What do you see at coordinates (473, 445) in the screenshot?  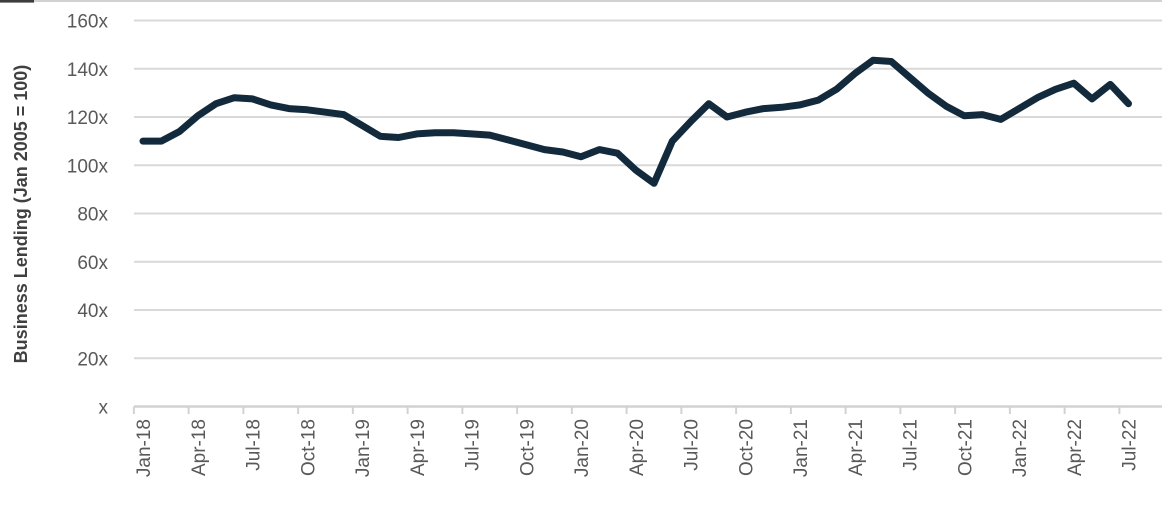 I see `x-tick-label: Jul-19` at bounding box center [473, 445].